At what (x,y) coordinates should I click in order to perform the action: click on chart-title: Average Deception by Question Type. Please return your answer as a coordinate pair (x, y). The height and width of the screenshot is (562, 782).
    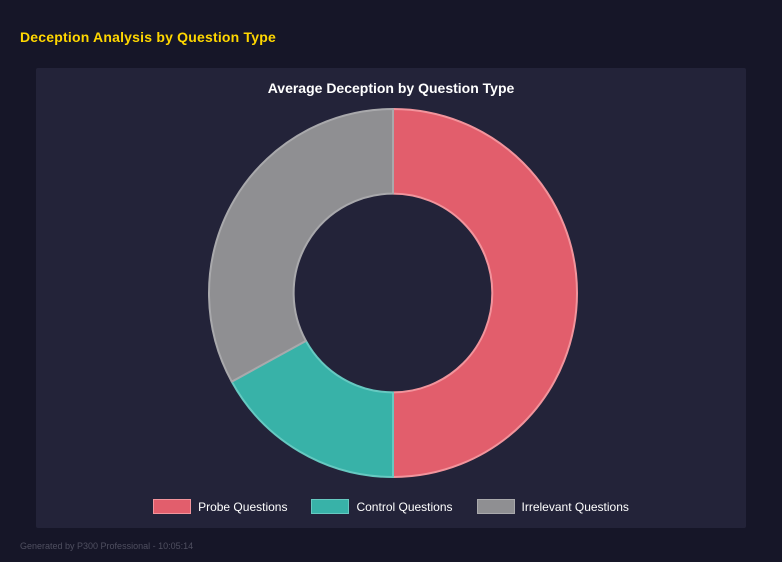
    Looking at the image, I should click on (391, 88).